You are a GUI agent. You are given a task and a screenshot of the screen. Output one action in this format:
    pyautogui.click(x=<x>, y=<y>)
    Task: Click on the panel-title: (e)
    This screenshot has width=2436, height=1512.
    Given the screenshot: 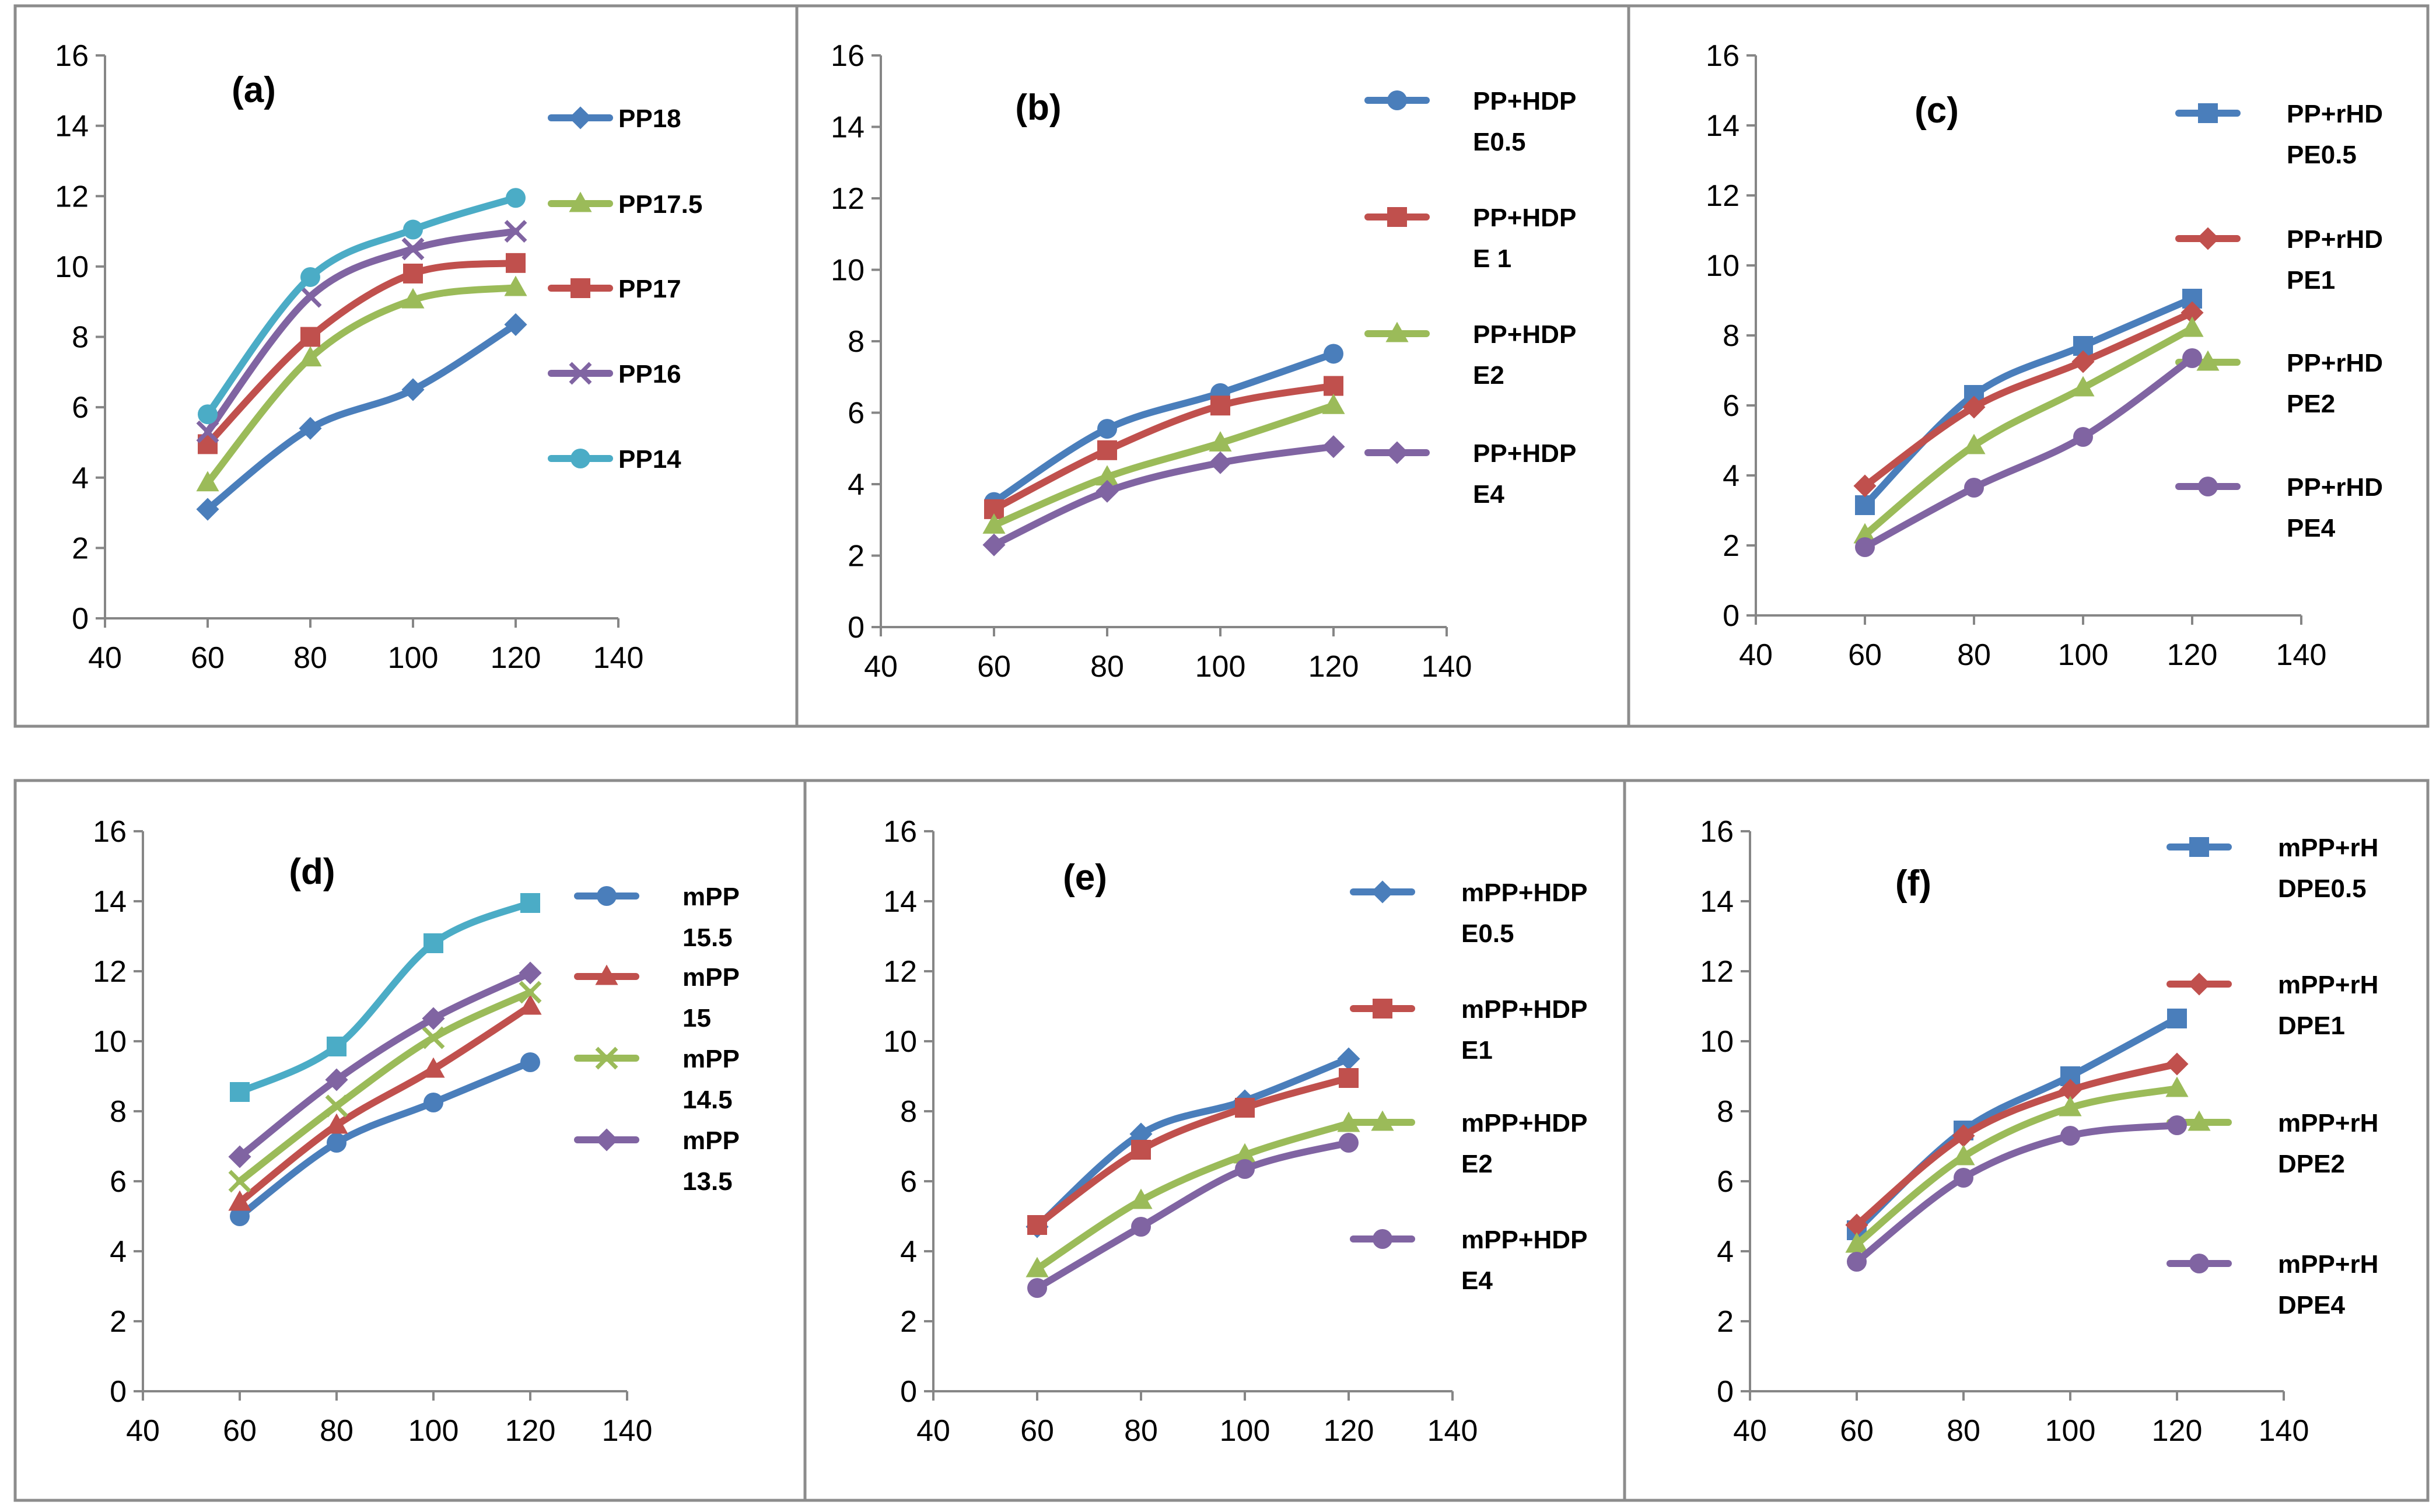 What is the action you would take?
    pyautogui.click(x=1085, y=878)
    